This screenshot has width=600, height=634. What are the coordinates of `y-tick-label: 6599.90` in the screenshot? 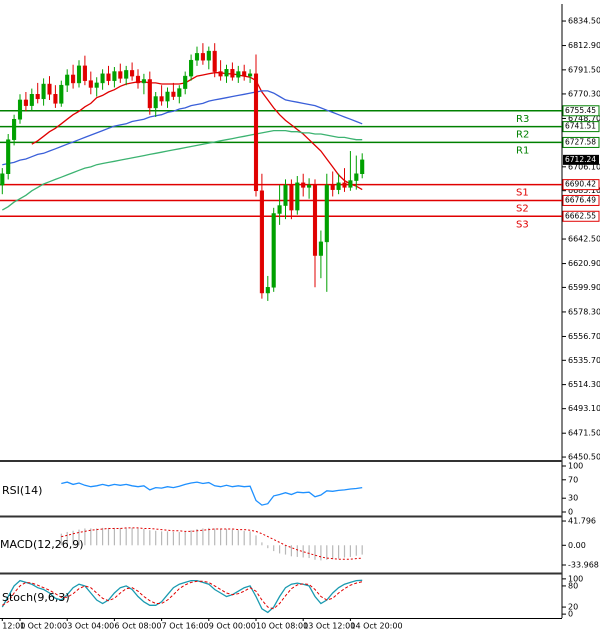 It's located at (584, 287).